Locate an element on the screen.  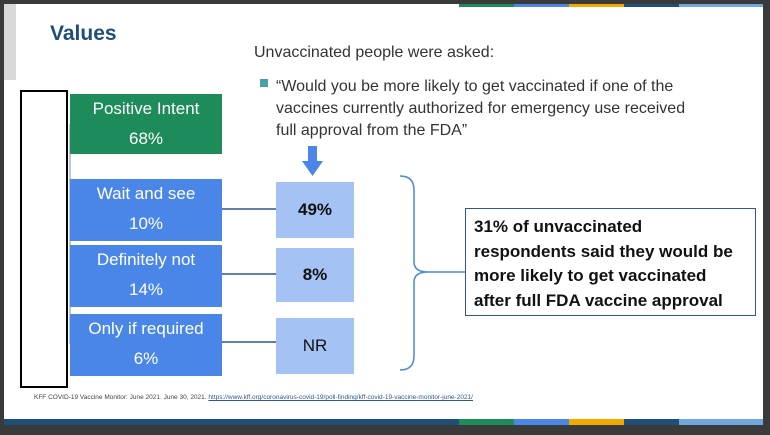
bullet-square-icon is located at coordinates (264, 83).